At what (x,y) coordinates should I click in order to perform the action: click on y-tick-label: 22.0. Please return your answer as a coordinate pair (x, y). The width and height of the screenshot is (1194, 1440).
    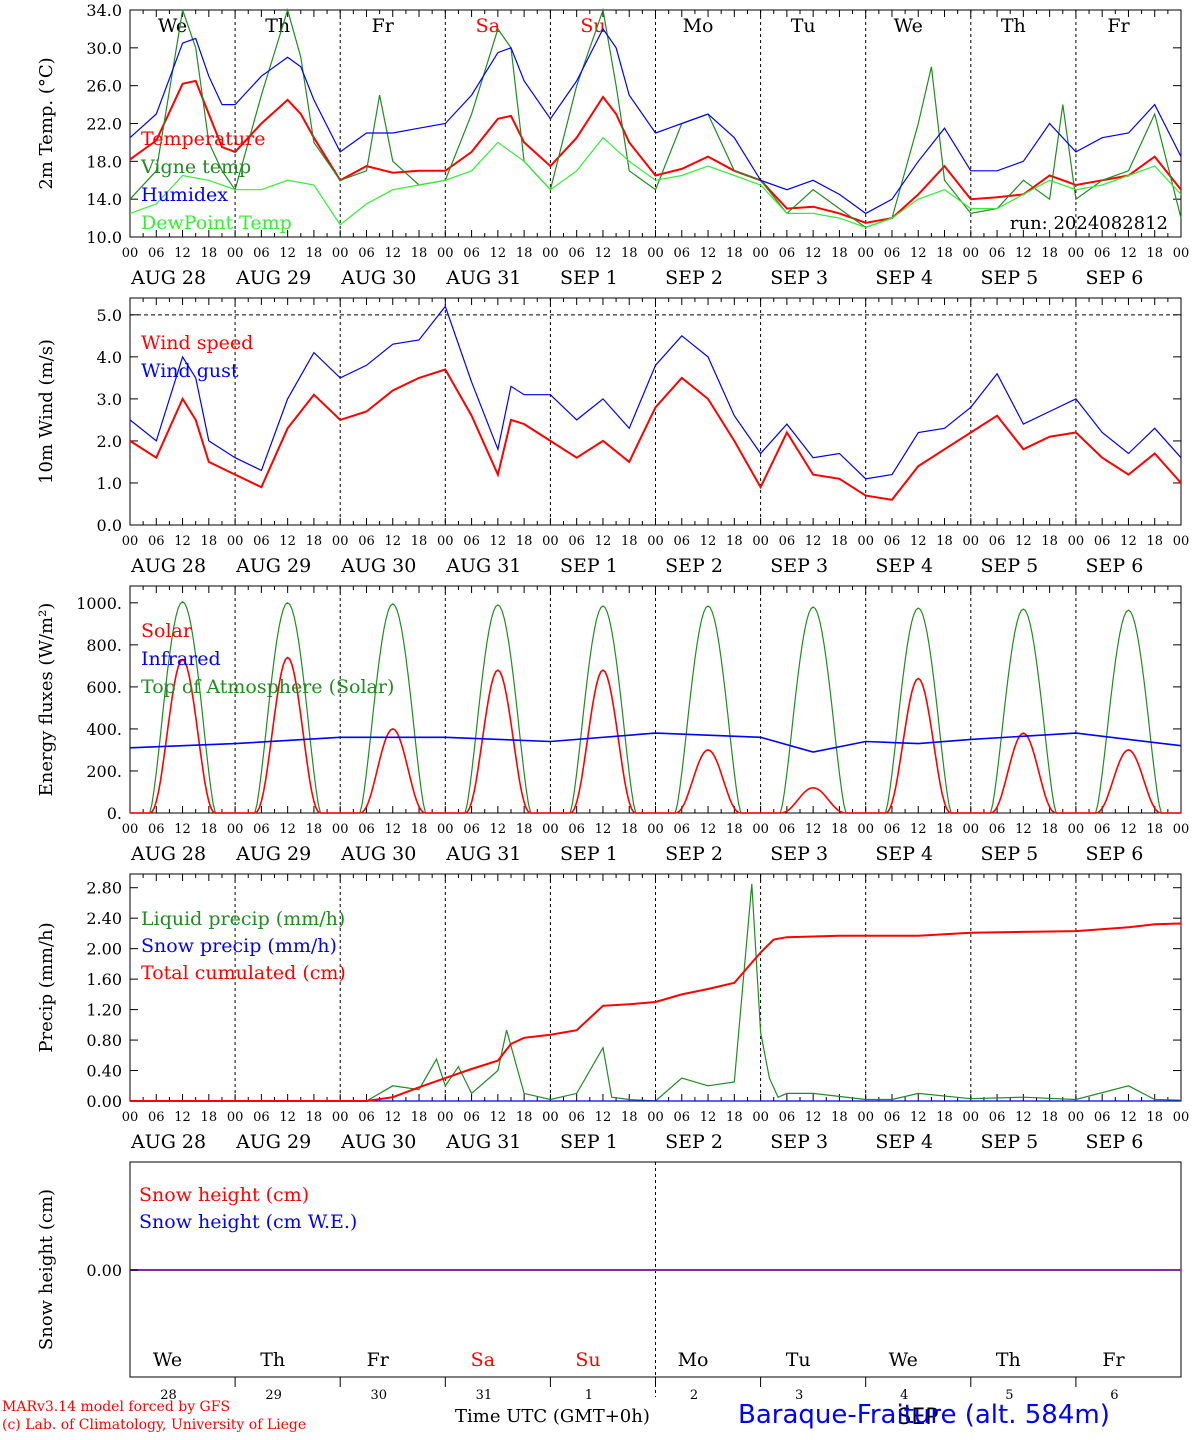
    Looking at the image, I should click on (104, 124).